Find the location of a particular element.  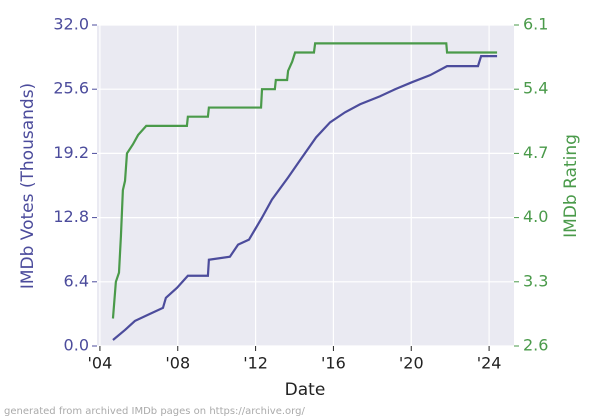

y-tick-label: 12.8 is located at coordinates (71, 216).